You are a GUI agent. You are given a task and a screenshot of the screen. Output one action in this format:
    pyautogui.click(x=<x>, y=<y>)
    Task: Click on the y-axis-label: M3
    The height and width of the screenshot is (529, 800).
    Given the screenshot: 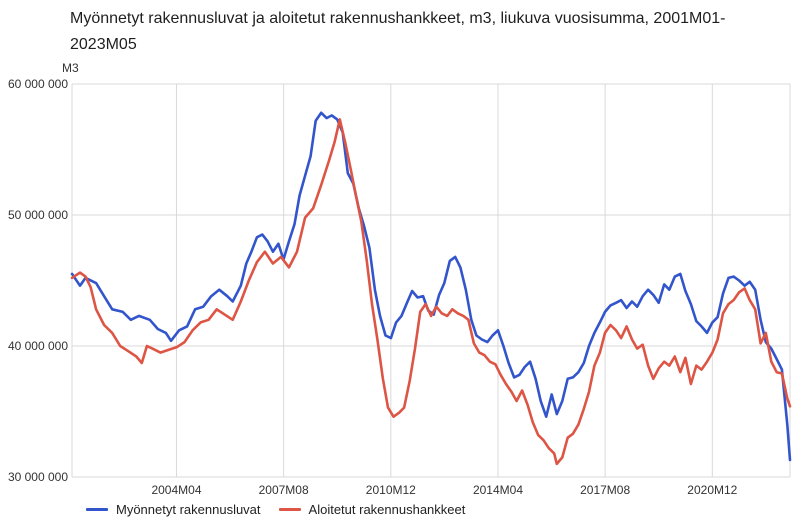 What is the action you would take?
    pyautogui.click(x=70, y=68)
    